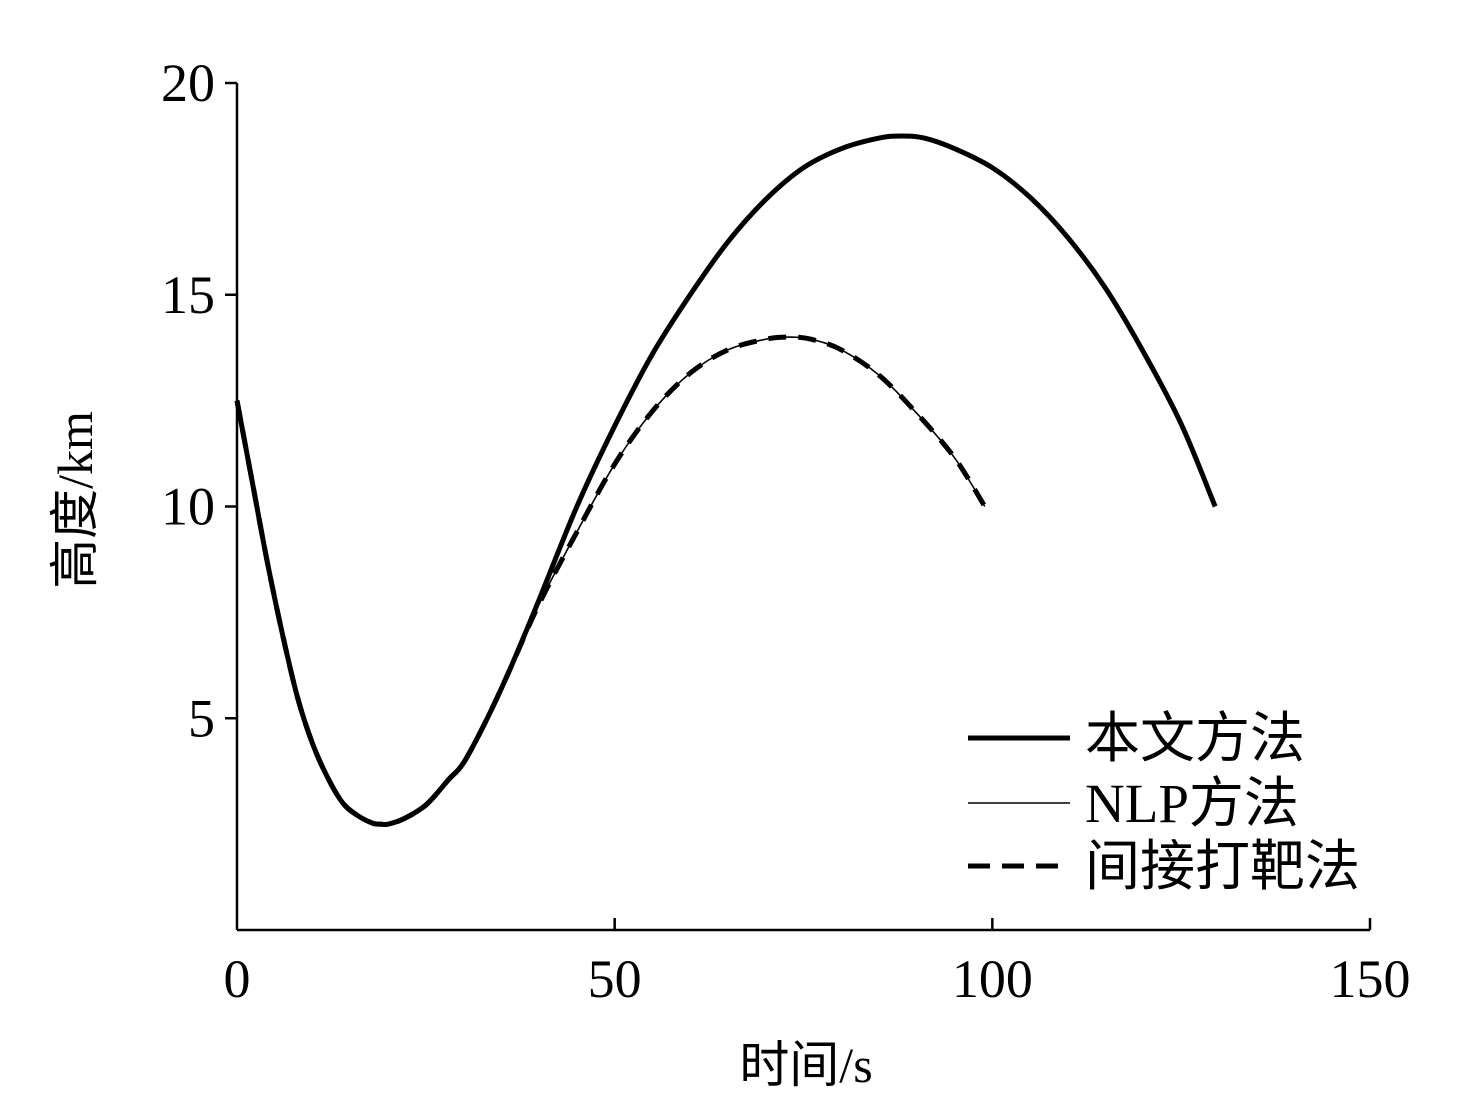 The width and height of the screenshot is (1474, 1119). What do you see at coordinates (188, 83) in the screenshot?
I see `y-tick-label: 20` at bounding box center [188, 83].